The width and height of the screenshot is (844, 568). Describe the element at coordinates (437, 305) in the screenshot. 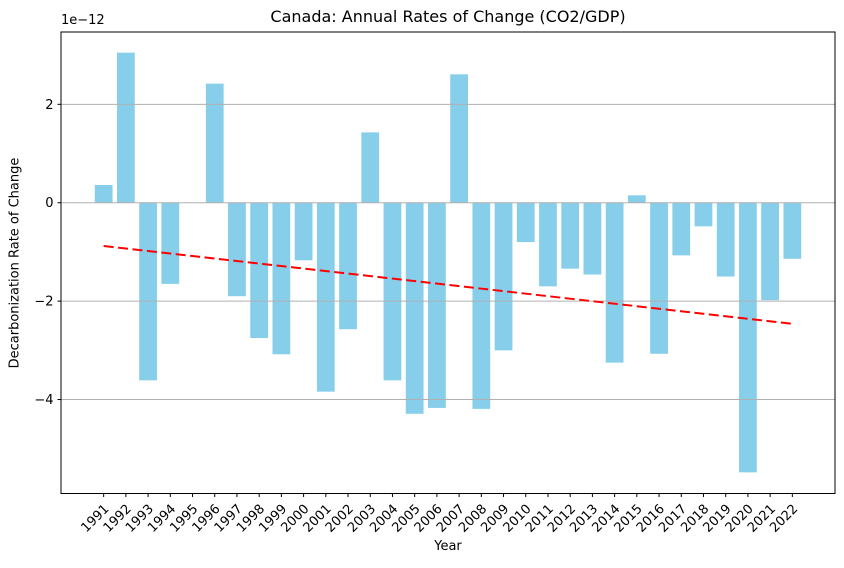

I see `bar-2006` at that location.